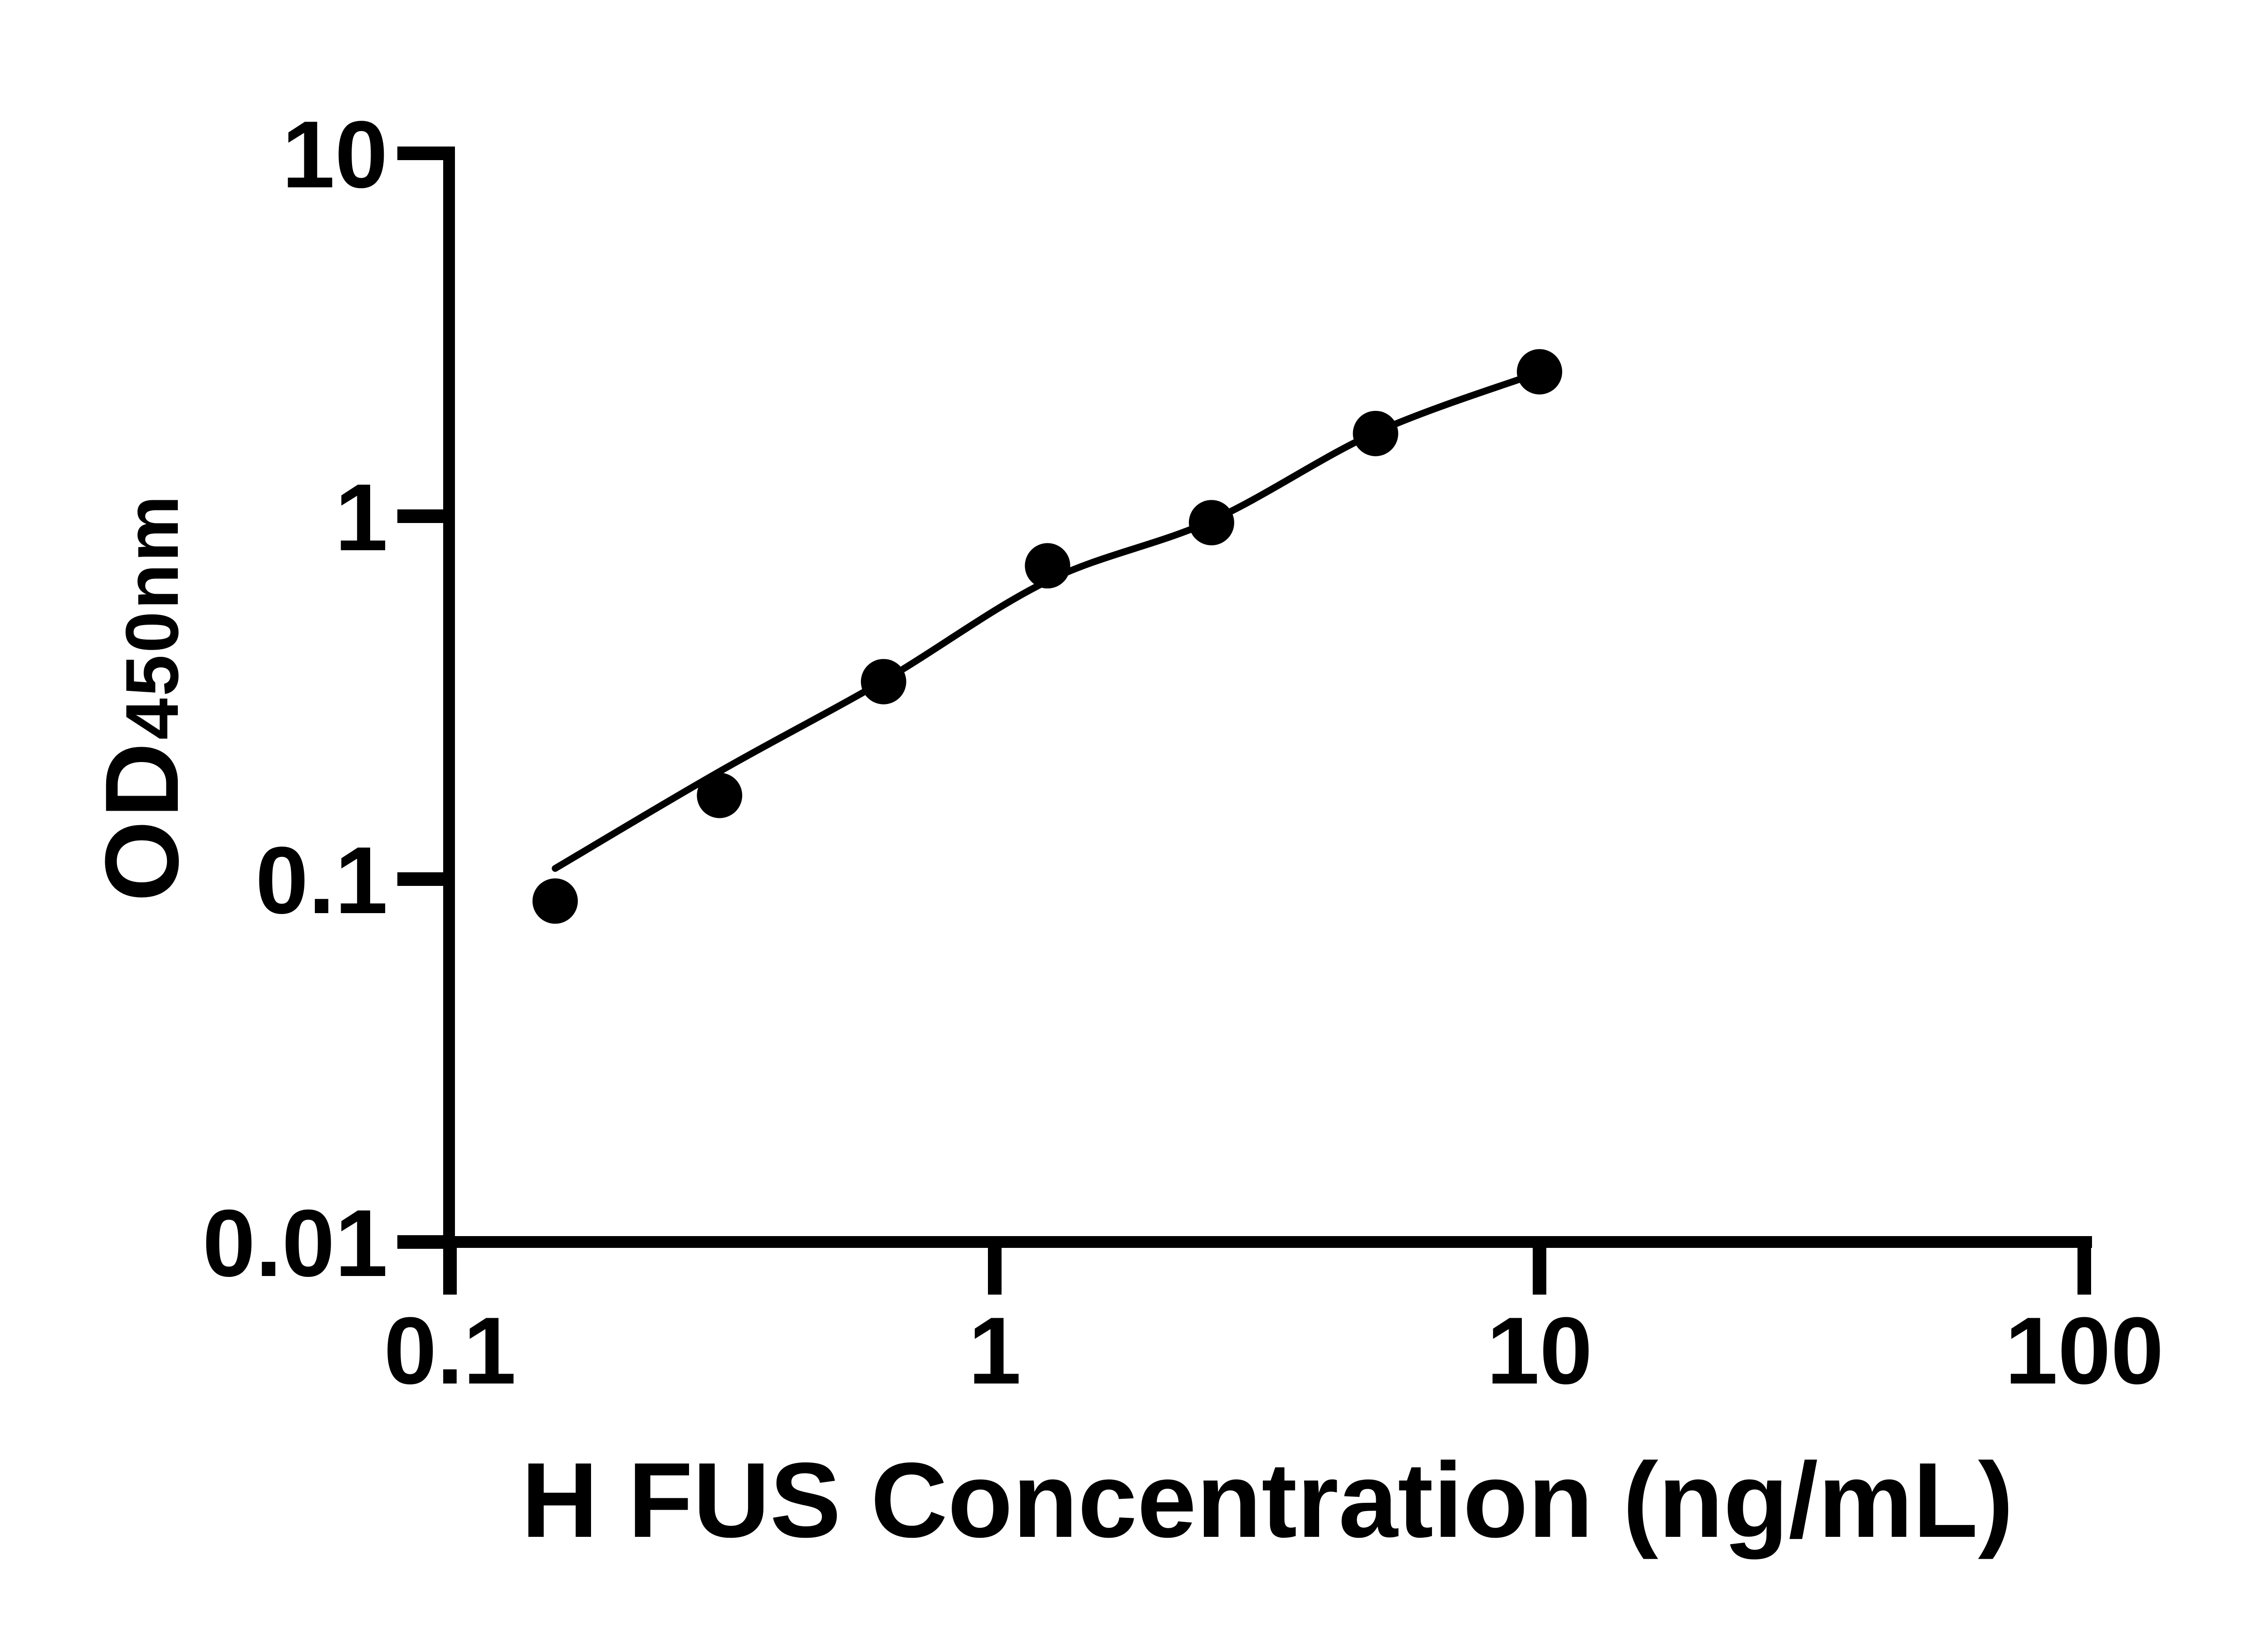 The height and width of the screenshot is (1633, 2268). I want to click on x-tick-label: 10, so click(1540, 1350).